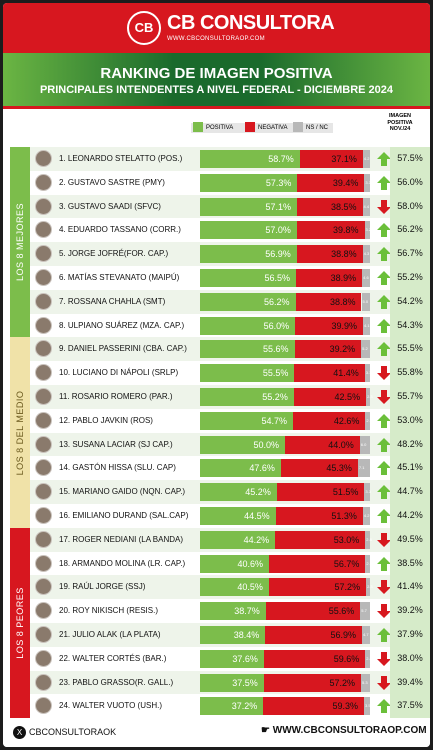  I want to click on candidate-name: 5. JORGE JOFRÉ(FOR. CAP.), so click(114, 254).